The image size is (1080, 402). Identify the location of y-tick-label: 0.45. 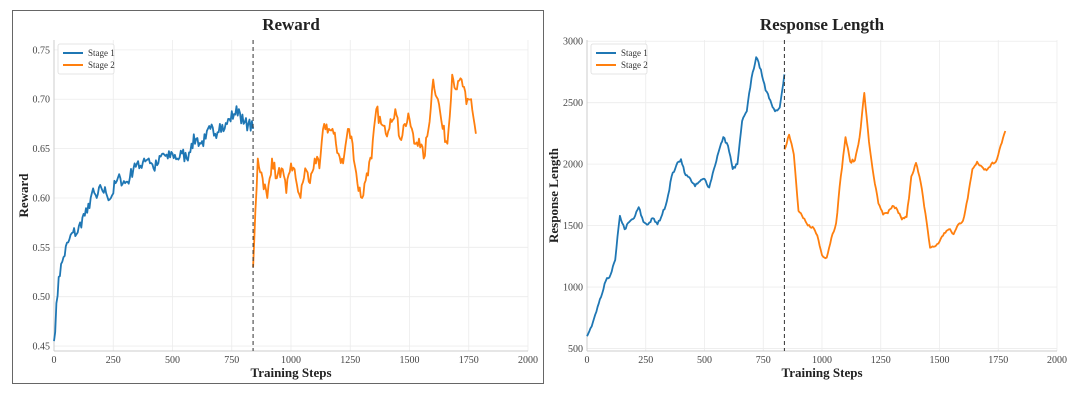
(42, 347).